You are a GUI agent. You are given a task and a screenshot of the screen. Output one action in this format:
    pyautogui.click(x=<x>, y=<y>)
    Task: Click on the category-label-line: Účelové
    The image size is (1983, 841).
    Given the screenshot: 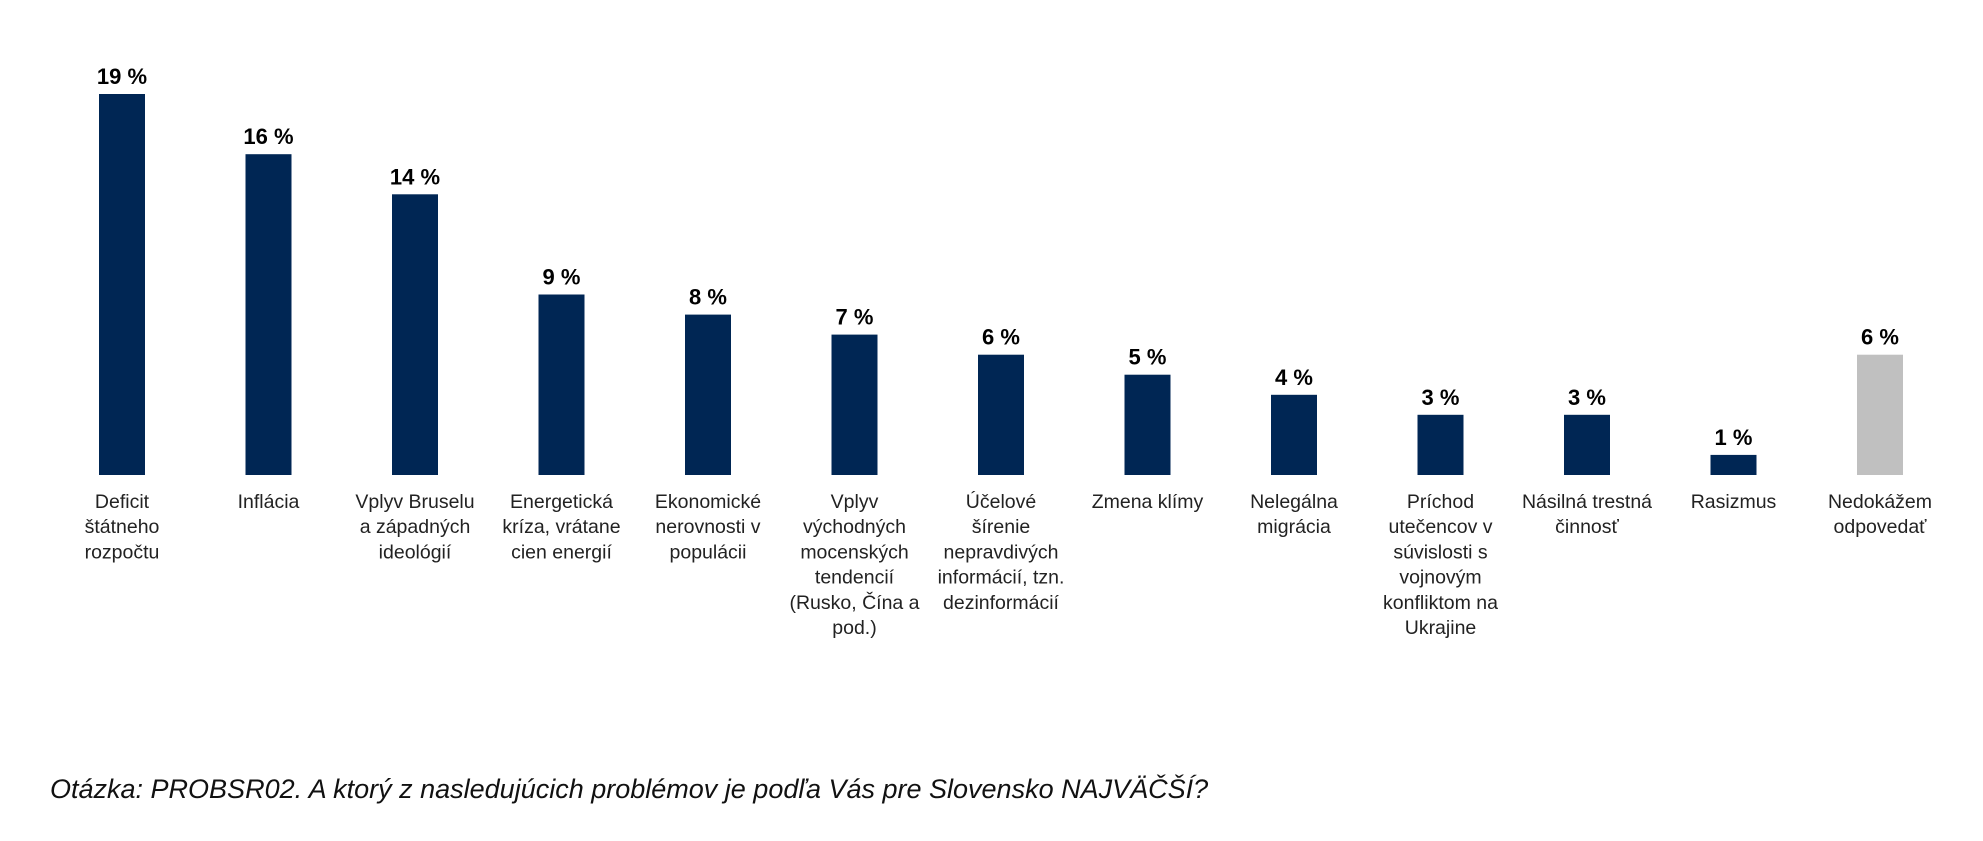 What is the action you would take?
    pyautogui.click(x=1001, y=501)
    